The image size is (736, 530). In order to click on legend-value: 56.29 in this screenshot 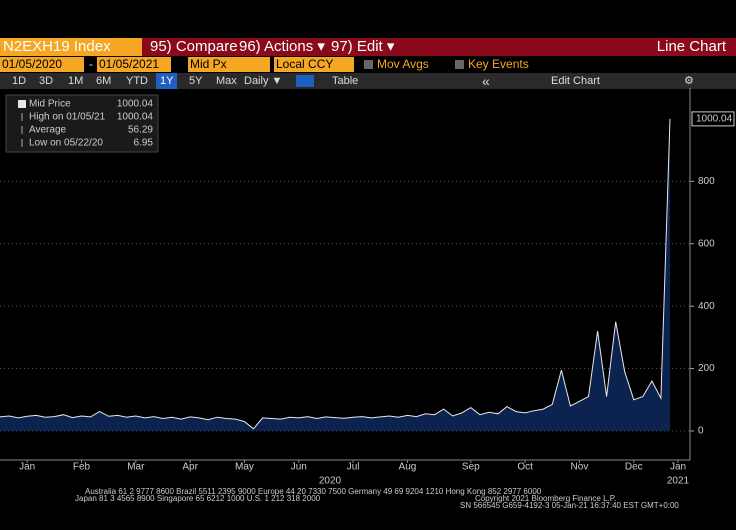, I will do `click(140, 130)`.